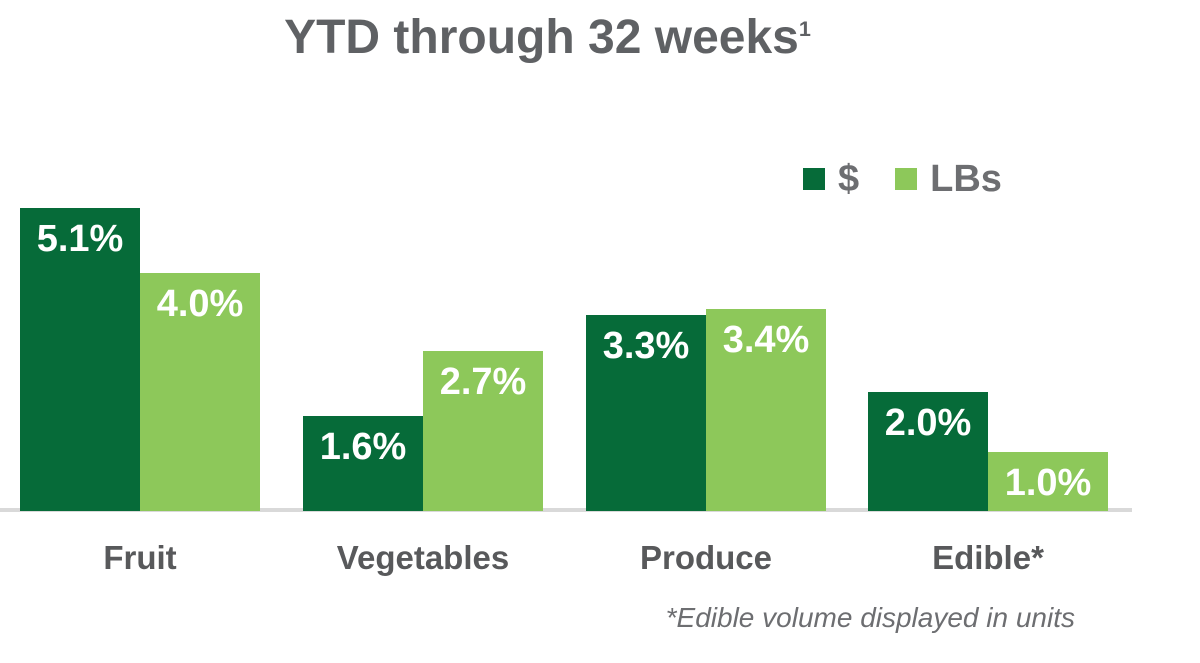 This screenshot has height=663, width=1200. I want to click on legend-item-lbs: LBs, so click(948, 179).